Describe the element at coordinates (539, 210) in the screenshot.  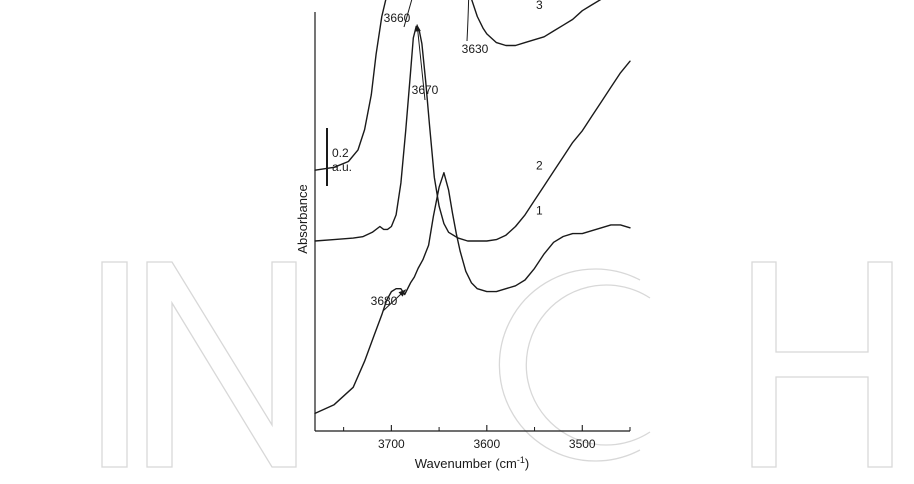
I see `curve-number-1: 1` at that location.